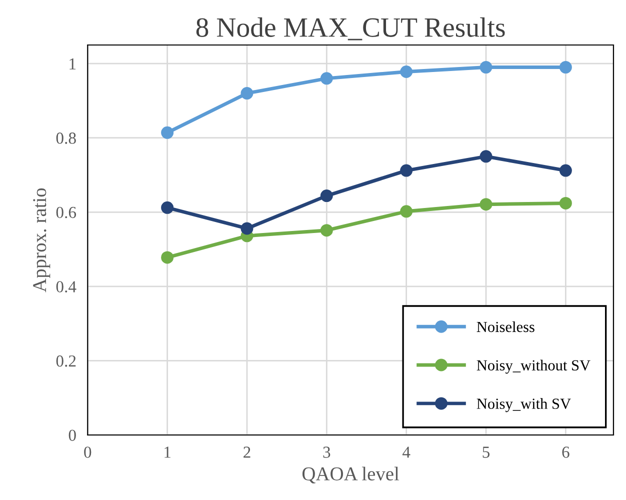  Describe the element at coordinates (350, 28) in the screenshot. I see `chart-title: 8 Node MAX_CUT Results` at that location.